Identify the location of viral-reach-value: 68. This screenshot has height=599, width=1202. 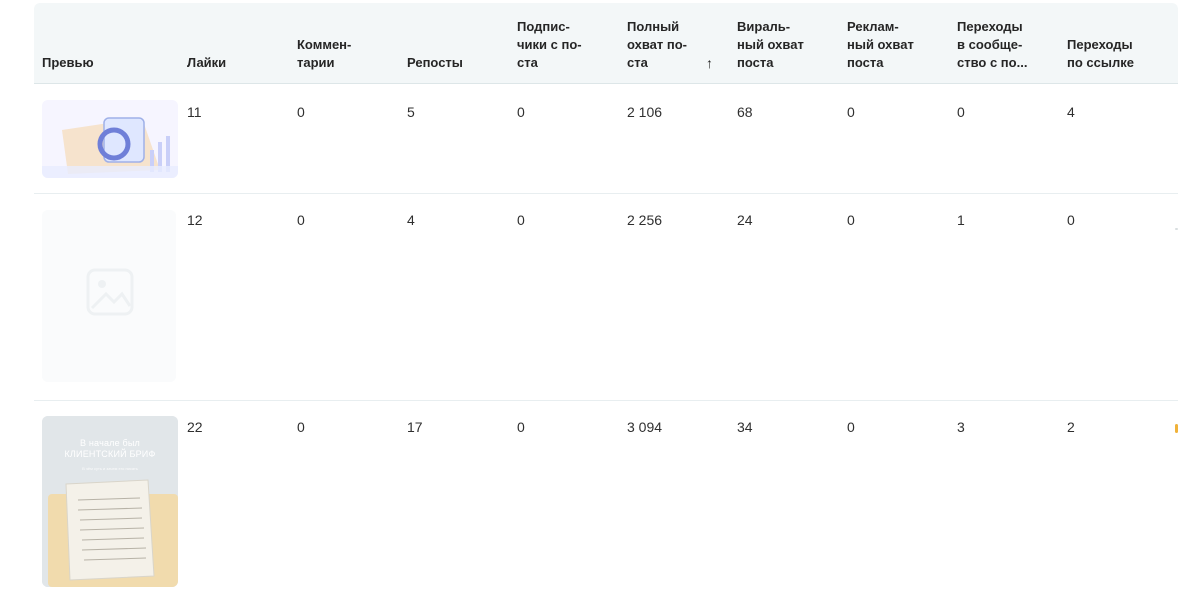
(745, 112).